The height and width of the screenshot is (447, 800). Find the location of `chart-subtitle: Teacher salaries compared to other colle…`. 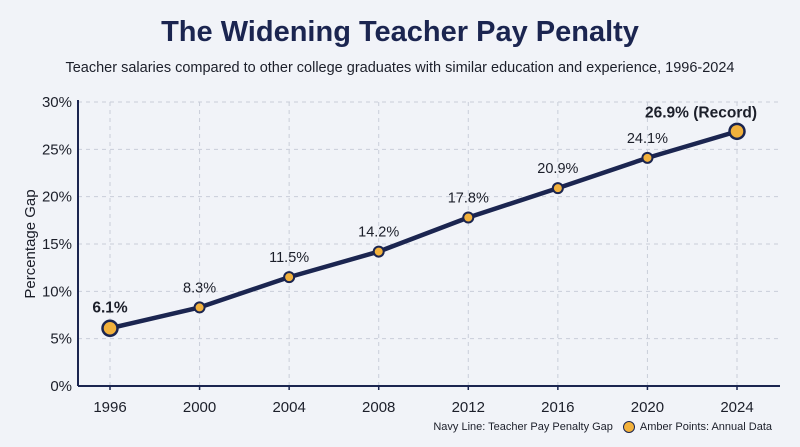

chart-subtitle: Teacher salaries compared to other colle… is located at coordinates (400, 68).